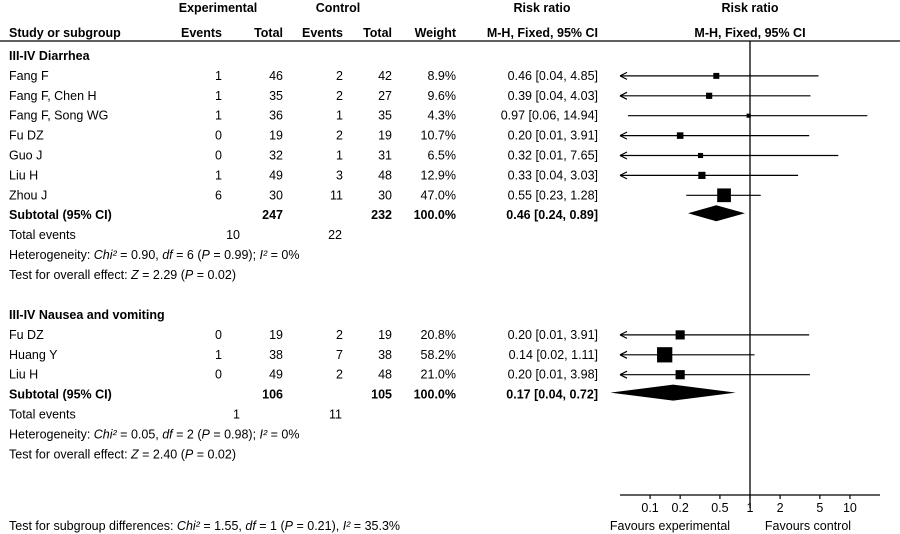  I want to click on exp-total-header: Total, so click(268, 33).